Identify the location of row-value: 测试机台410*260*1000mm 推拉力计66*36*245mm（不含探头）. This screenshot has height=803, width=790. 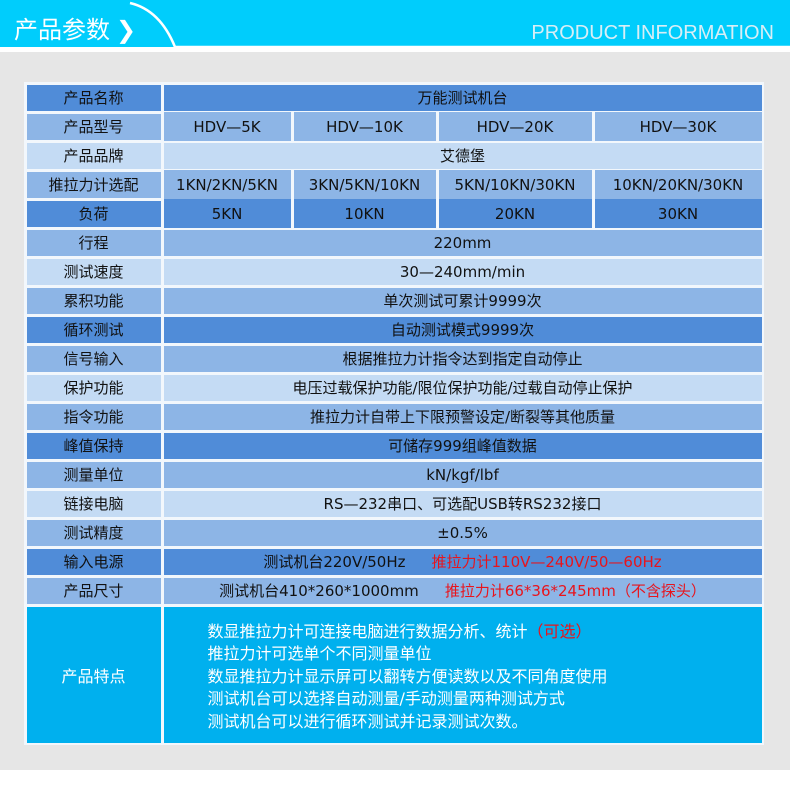
(462, 590).